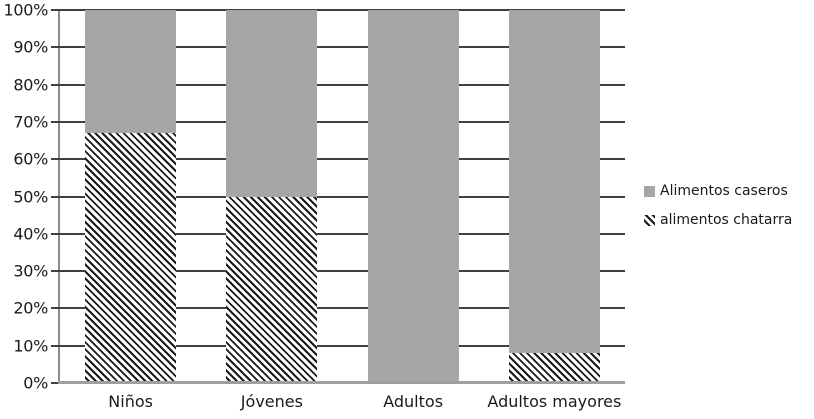 This screenshot has width=814, height=419. I want to click on x-axis-category-label: Adultos mayores, so click(554, 401).